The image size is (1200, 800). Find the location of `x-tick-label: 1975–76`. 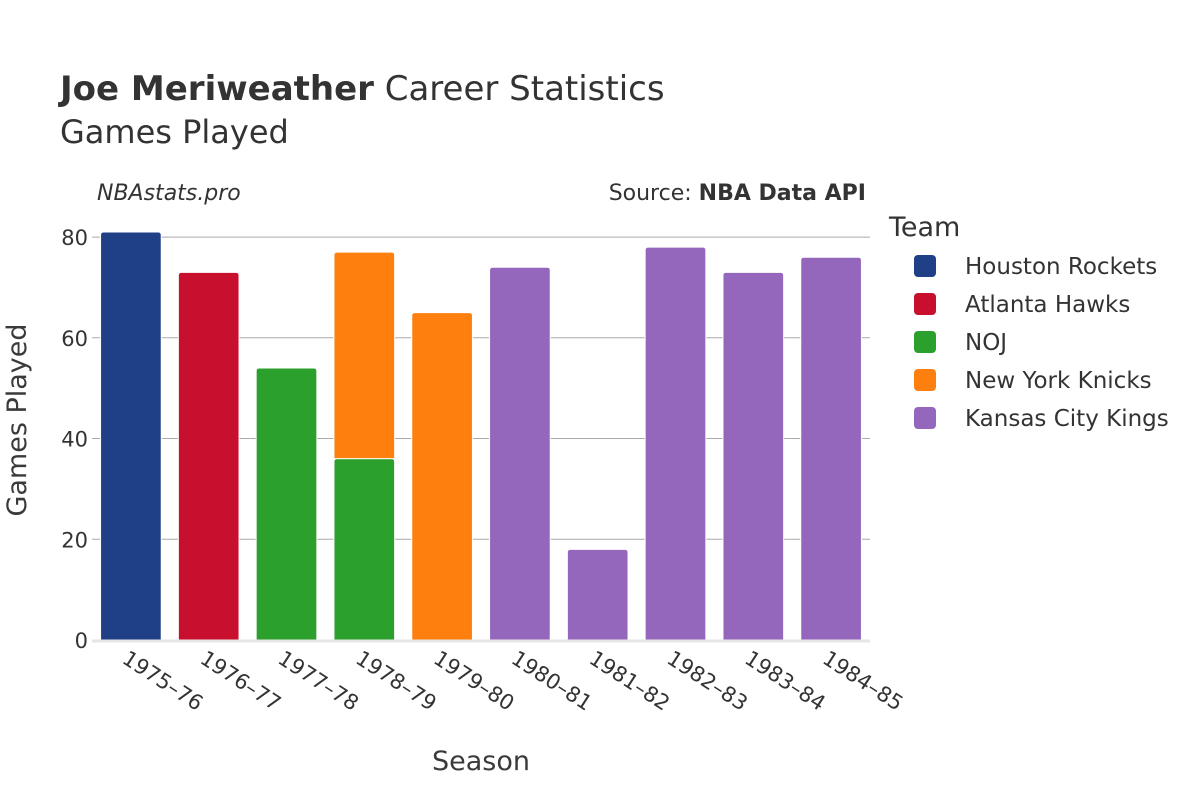

x-tick-label: 1975–76 is located at coordinates (162, 681).